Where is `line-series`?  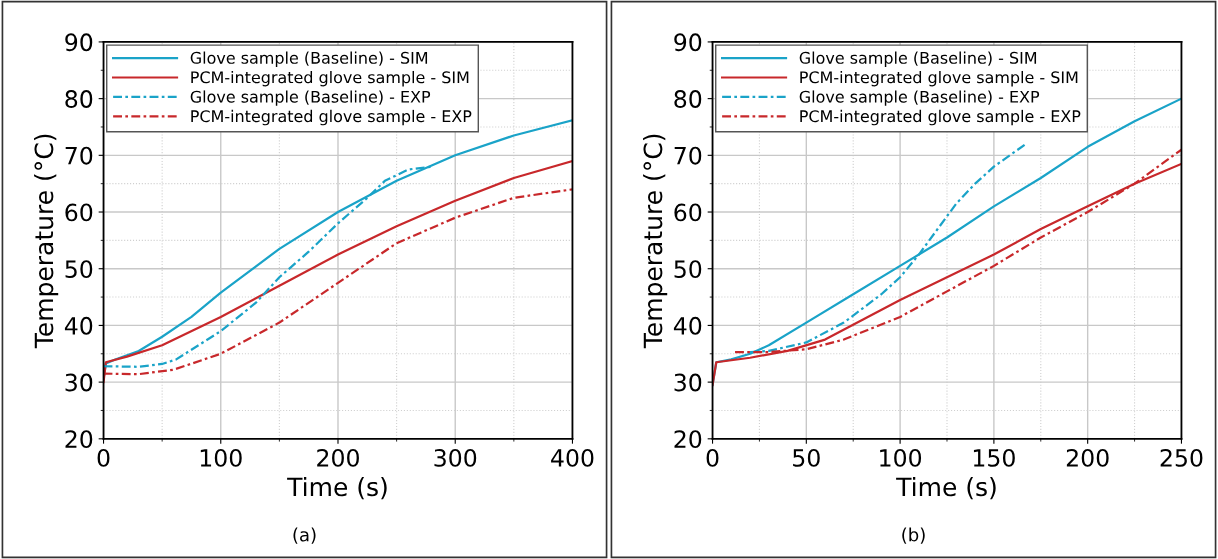 line-series is located at coordinates (887, 248).